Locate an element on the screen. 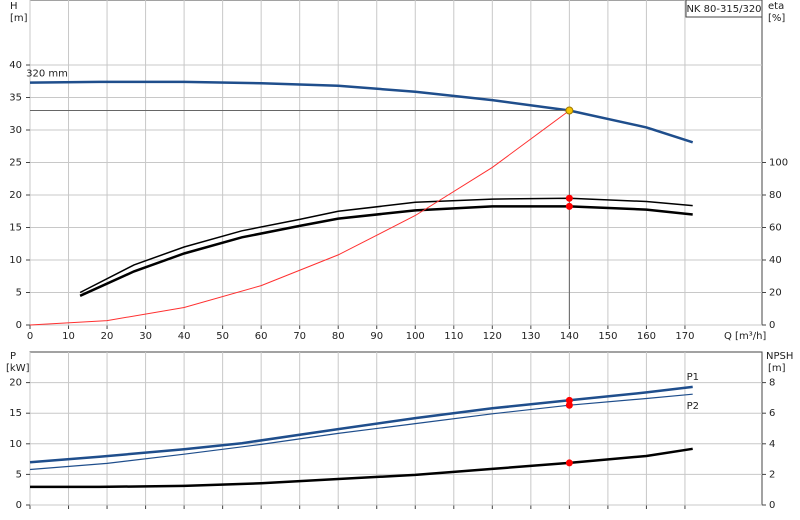  y2-tick-label: 6 is located at coordinates (772, 413).